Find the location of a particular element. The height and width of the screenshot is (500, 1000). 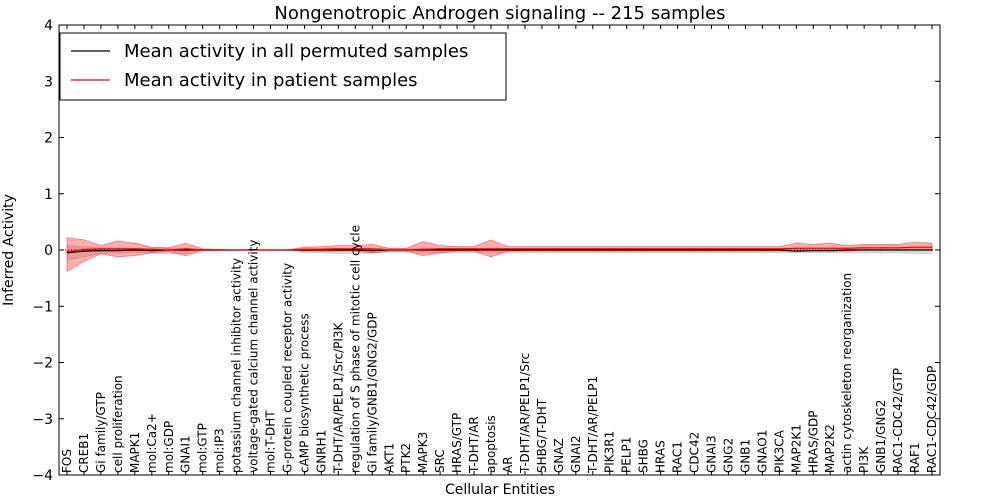

y-tick-label-3: −1 is located at coordinates (42, 307).